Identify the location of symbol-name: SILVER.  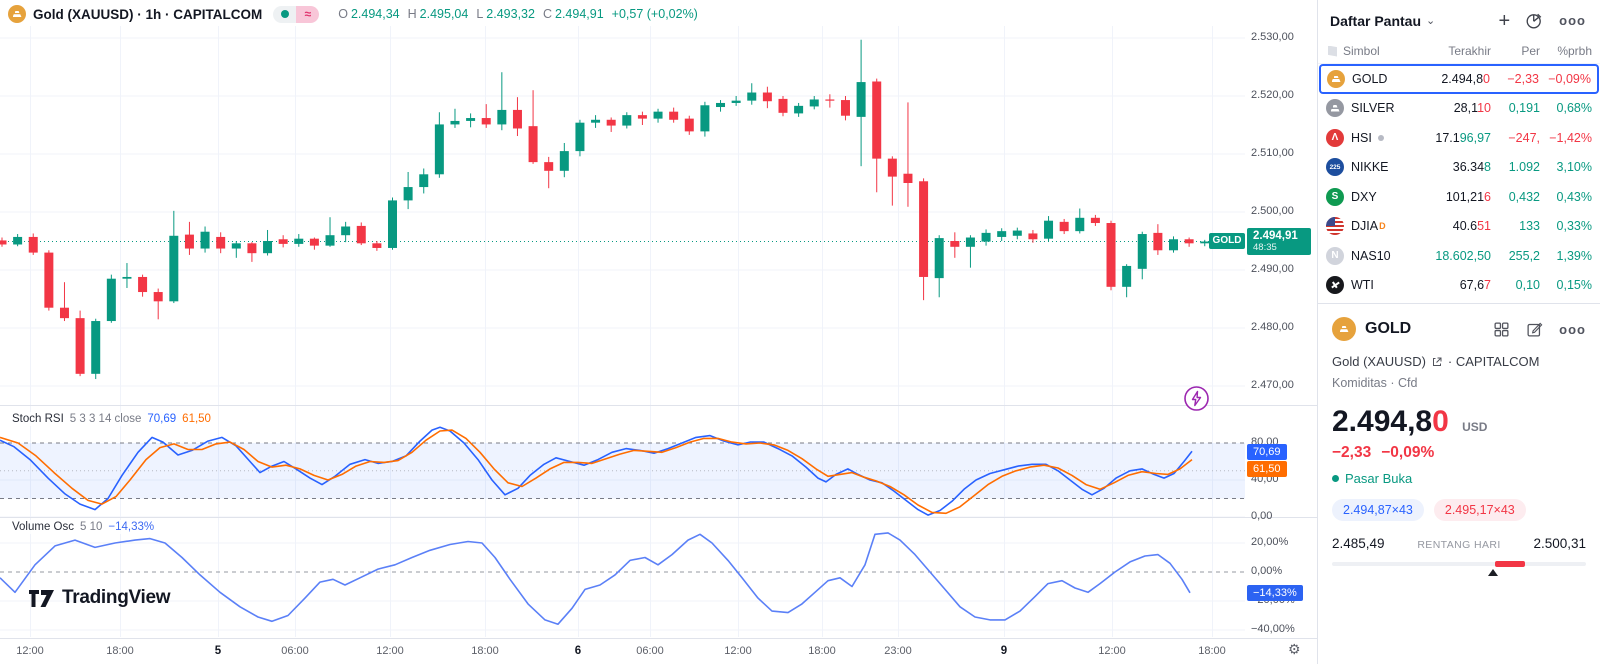
(1373, 108).